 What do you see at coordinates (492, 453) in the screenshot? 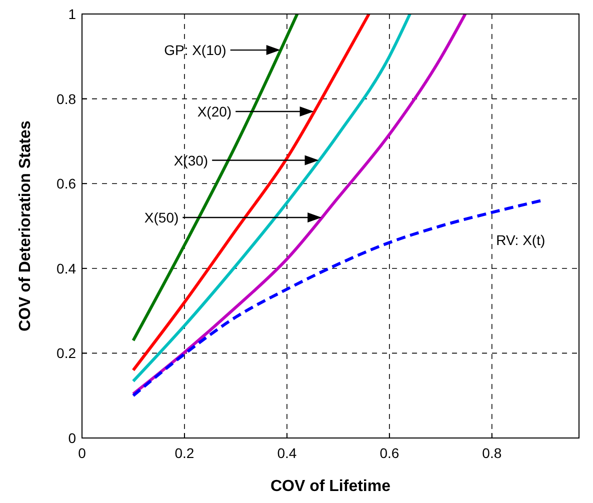
I see `x-tick-label: 0.8` at bounding box center [492, 453].